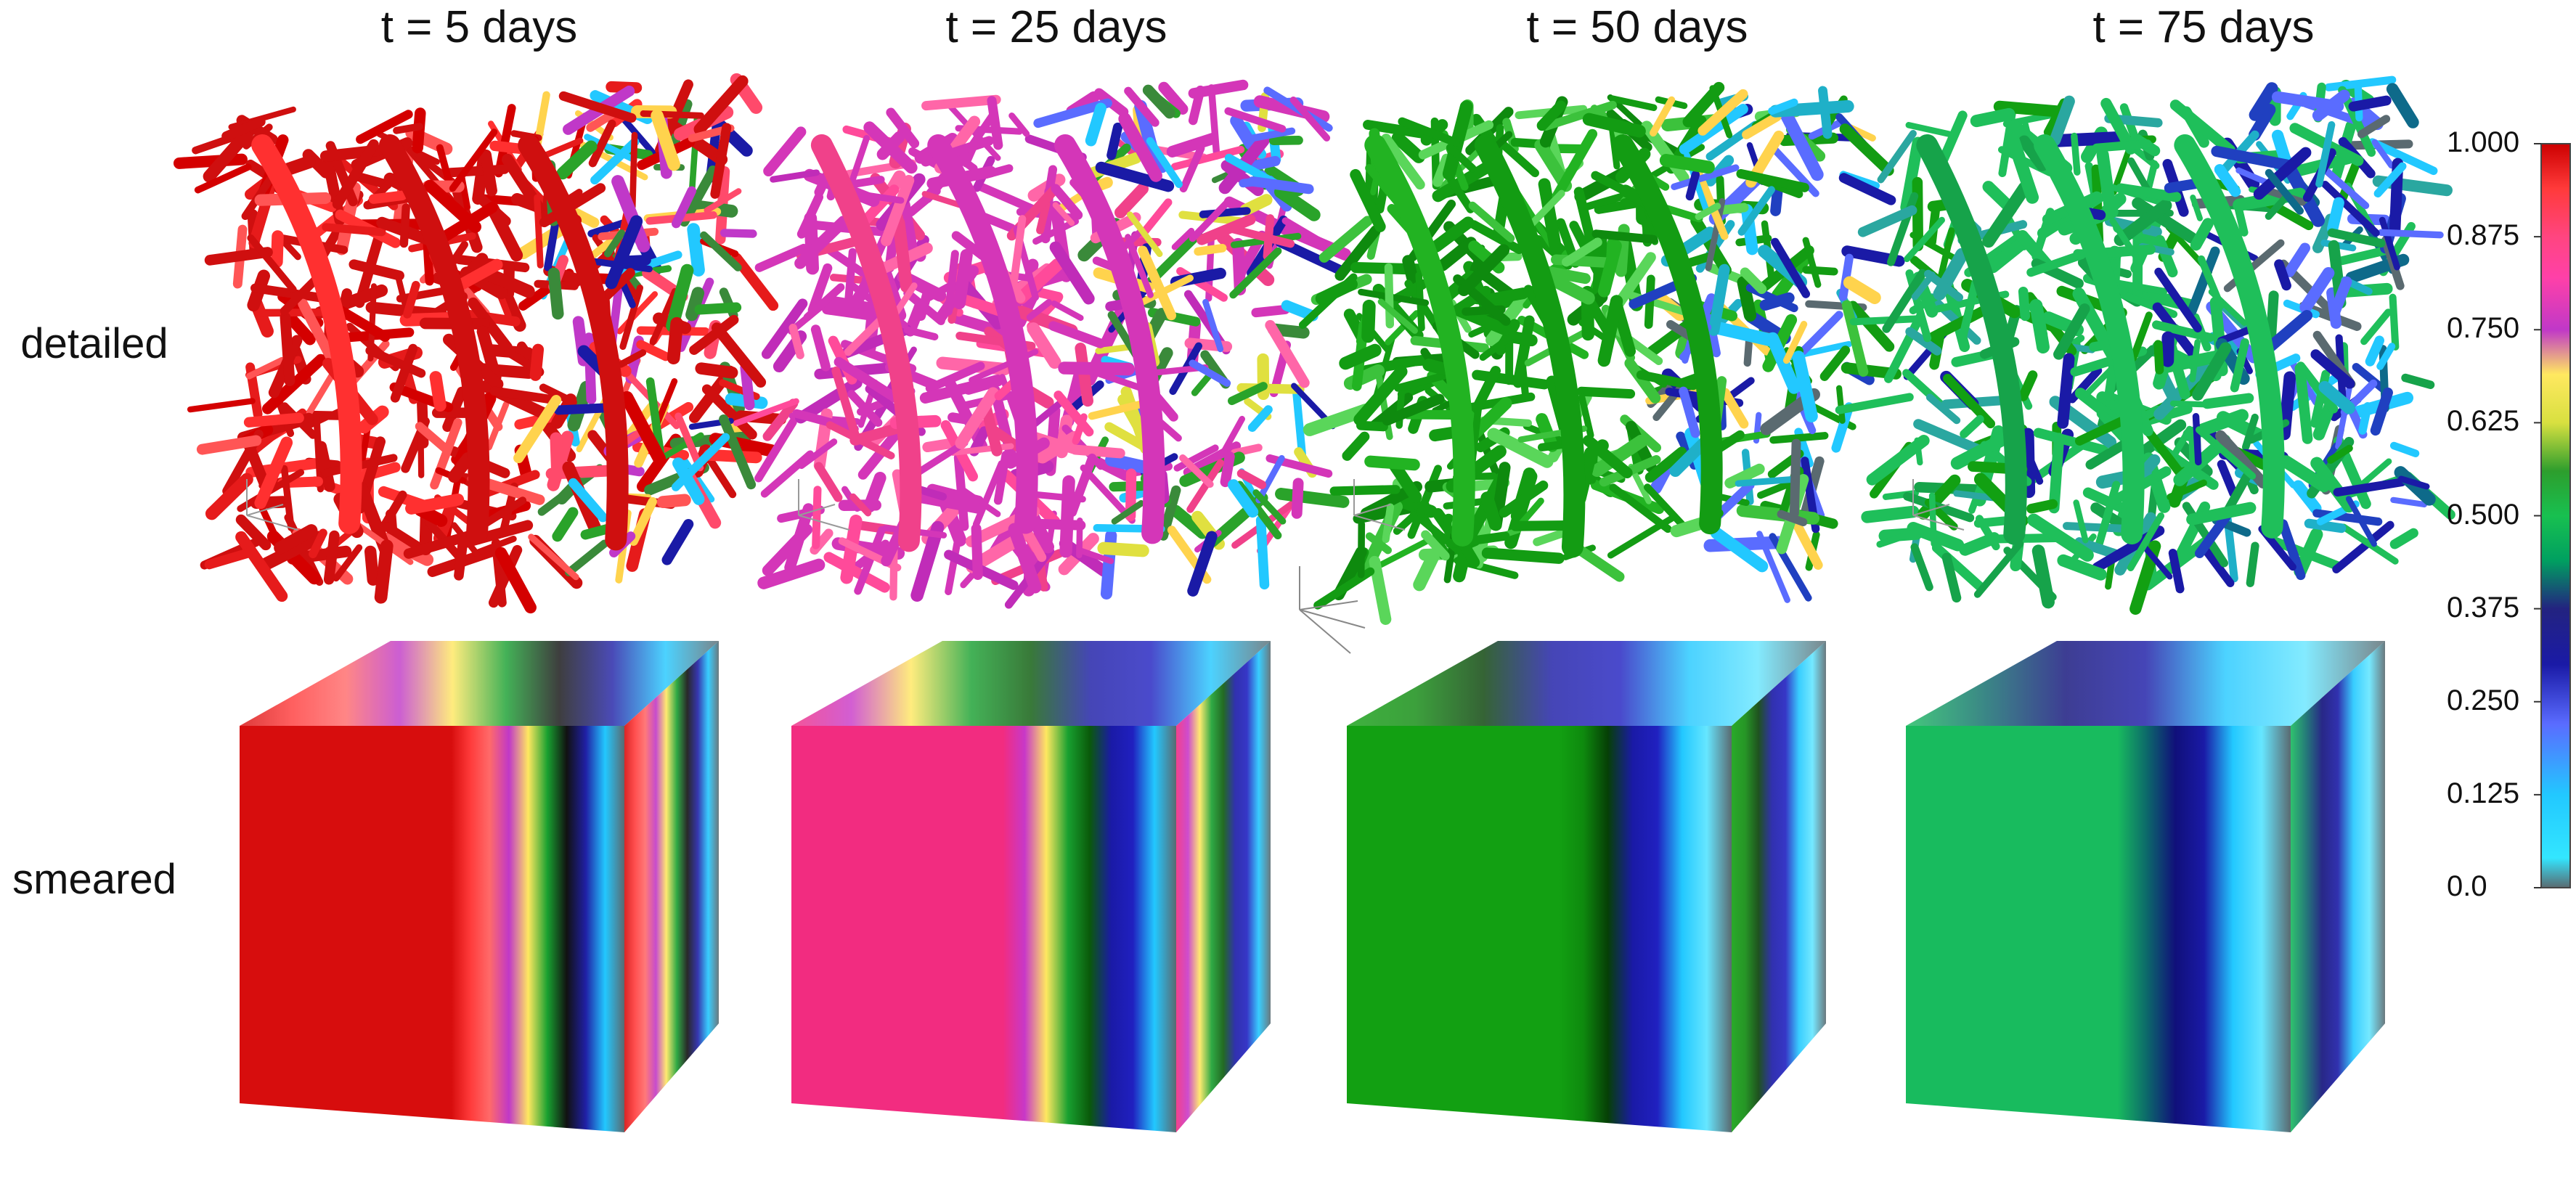  Describe the element at coordinates (479, 27) in the screenshot. I see `column-title-t5: t = 5 days` at that location.